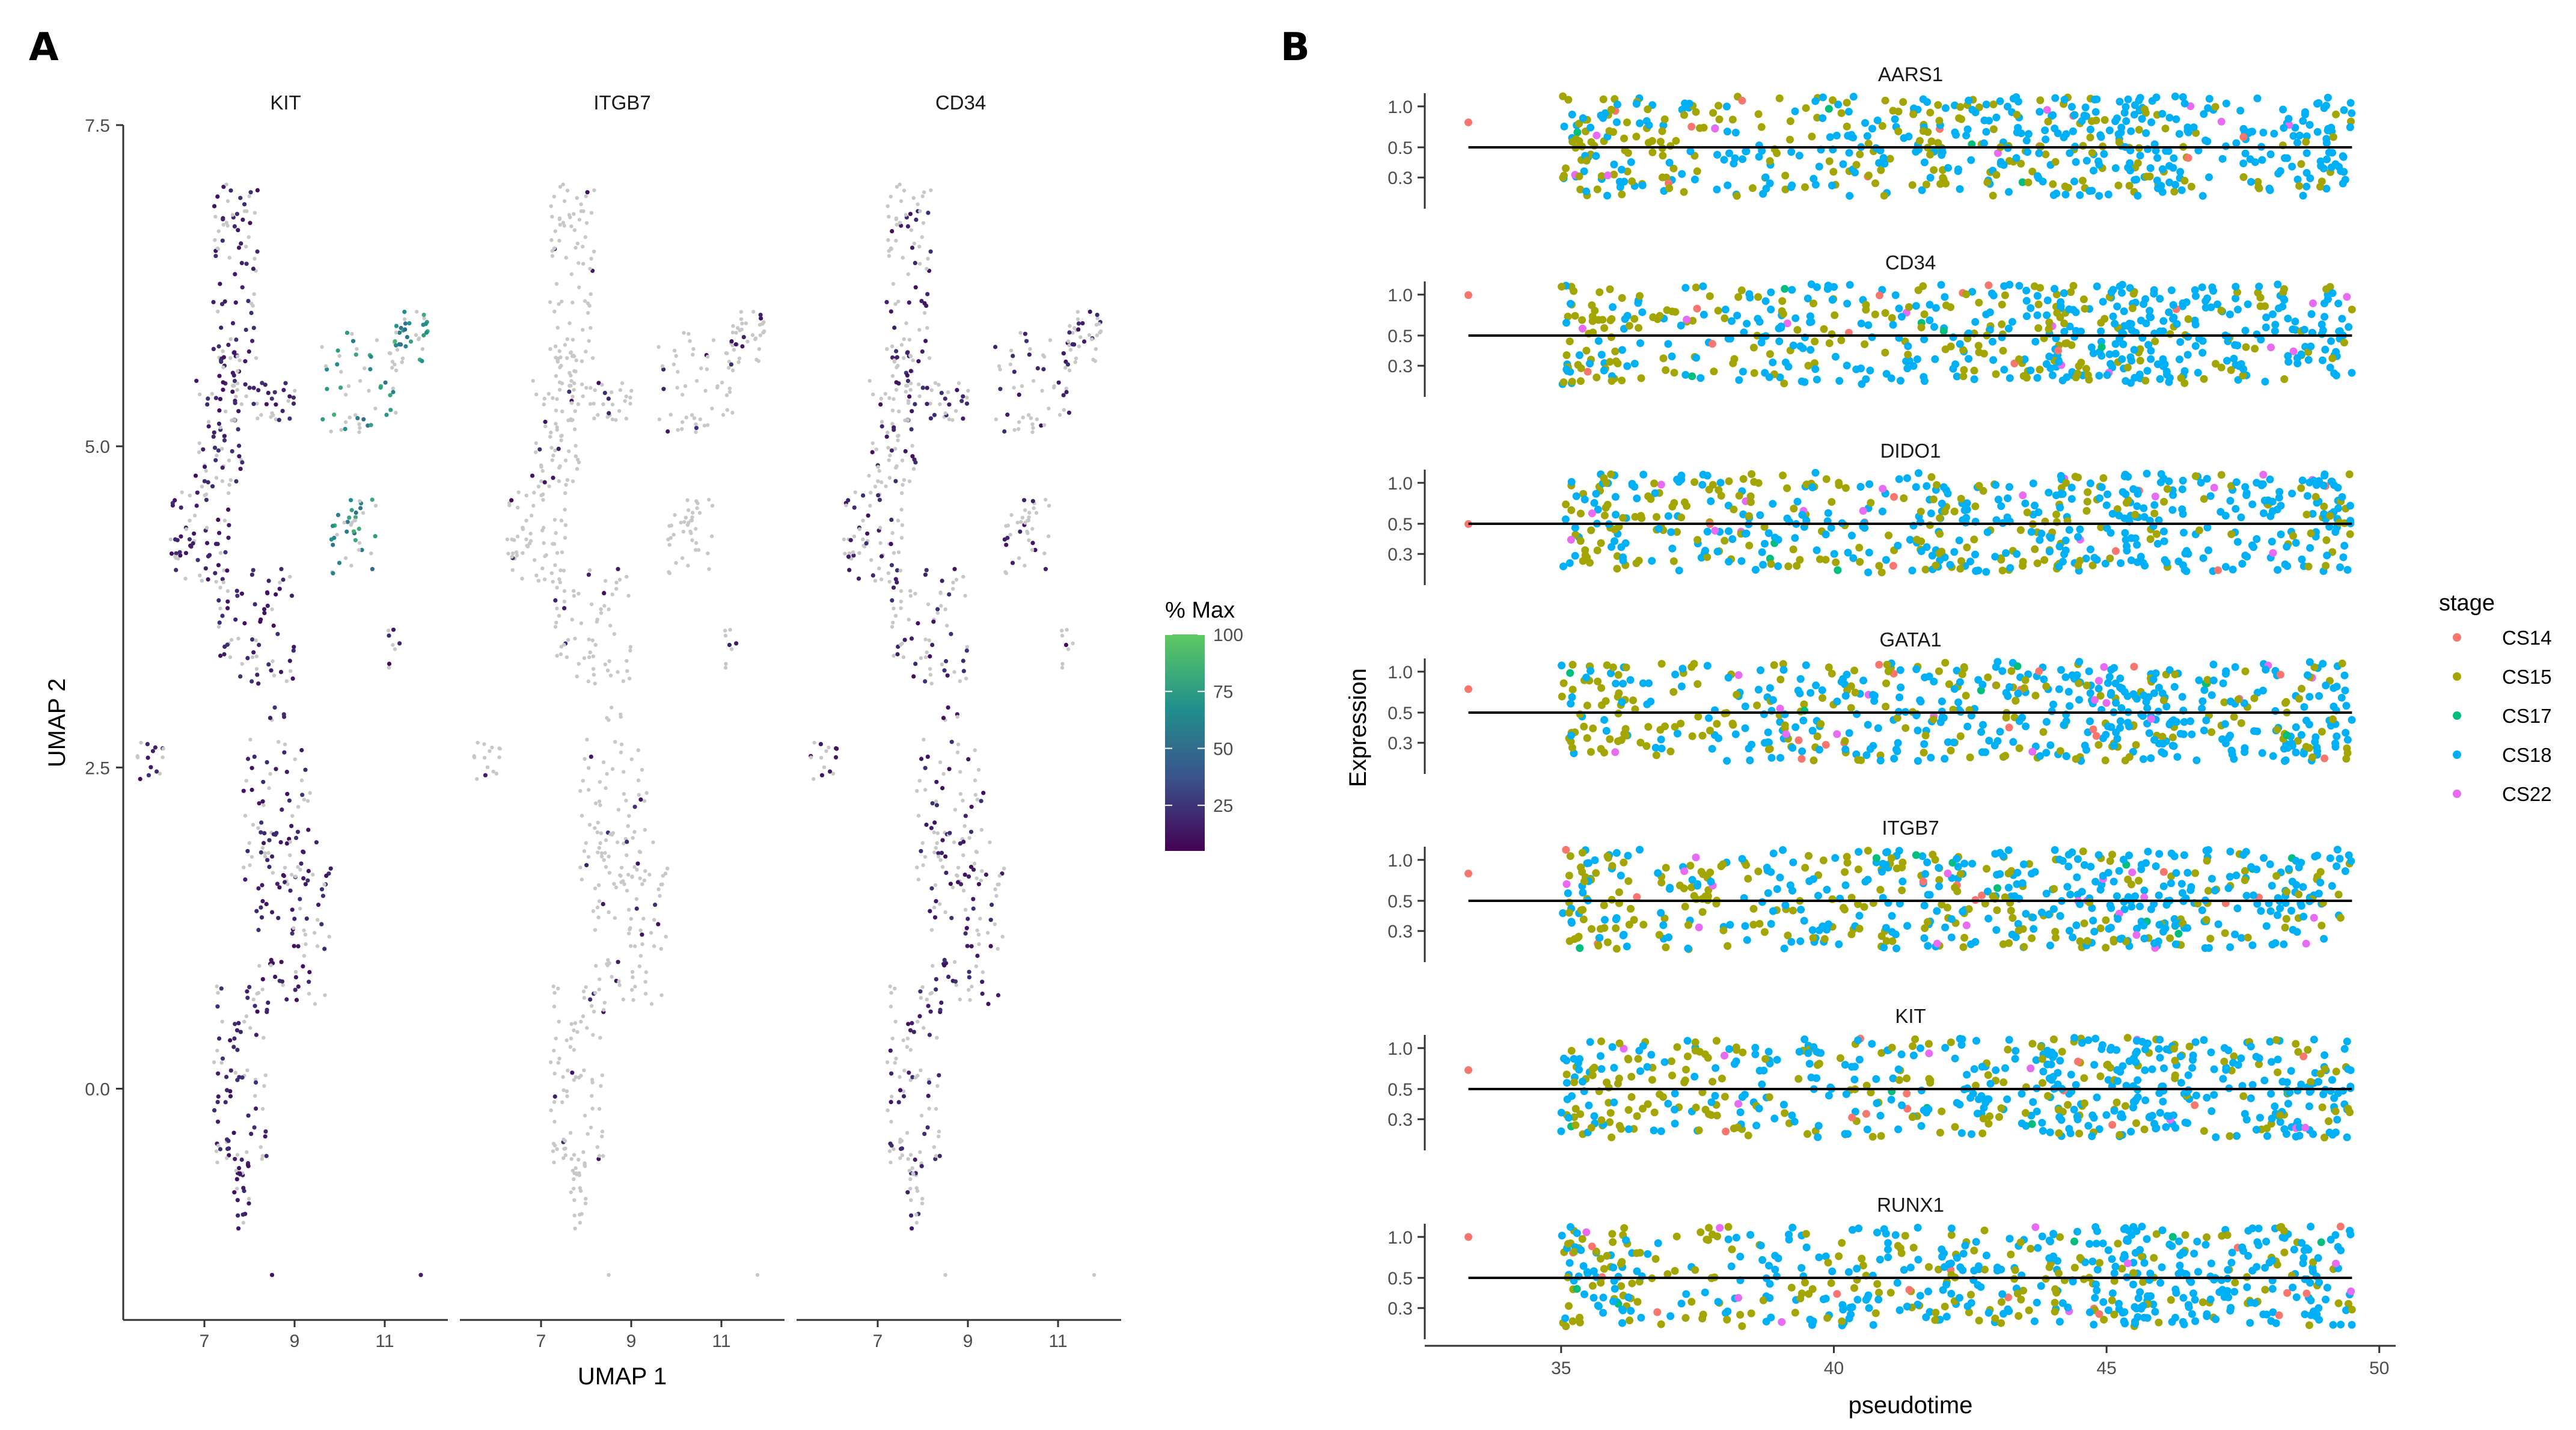 The image size is (2576, 1430). I want to click on color-scale-tick-label: 50, so click(1223, 749).